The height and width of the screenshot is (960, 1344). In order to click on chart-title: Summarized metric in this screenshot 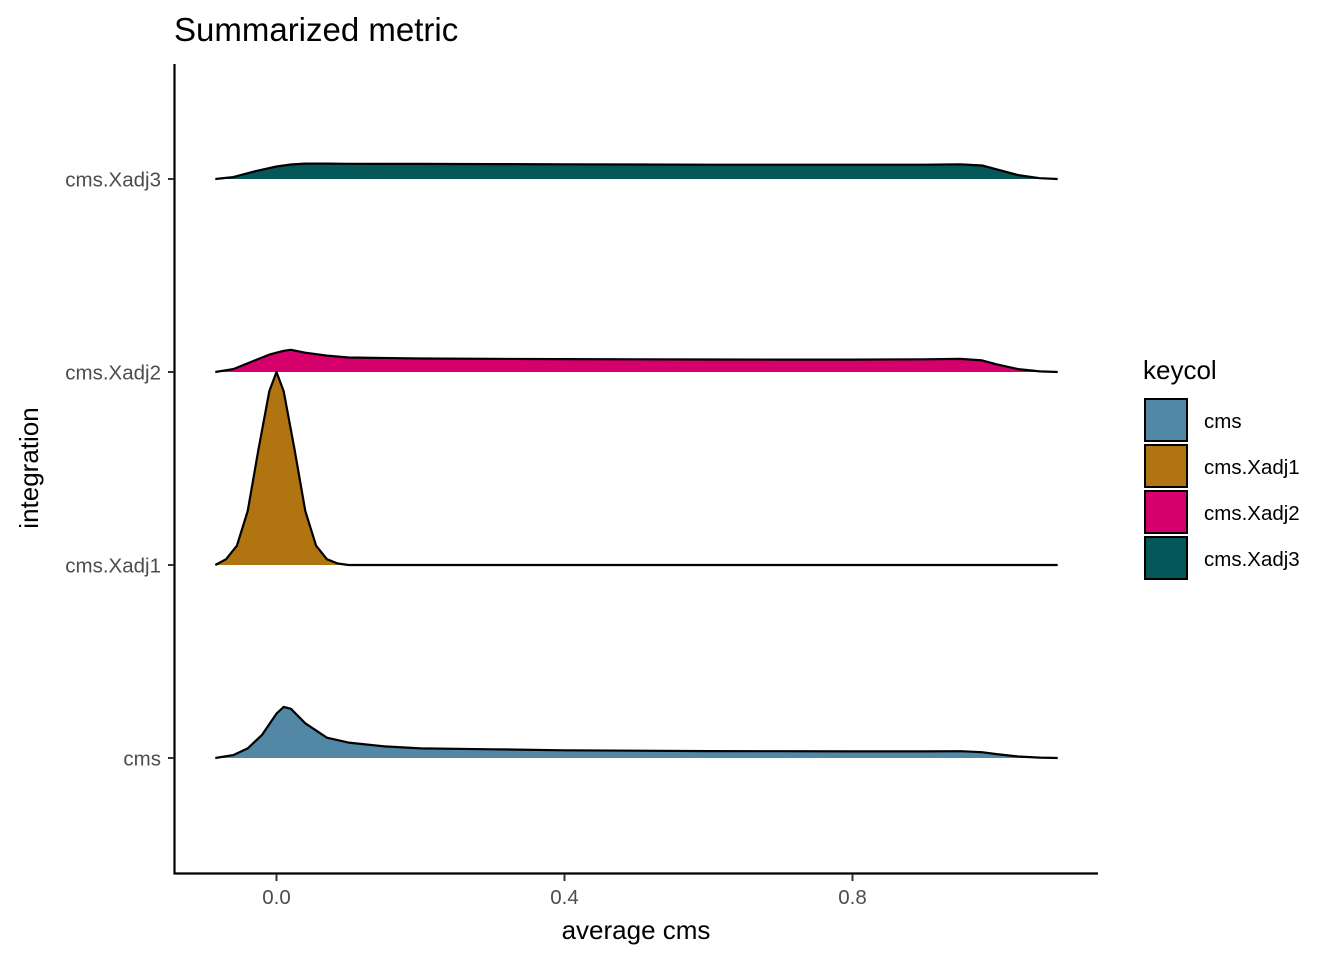, I will do `click(316, 29)`.